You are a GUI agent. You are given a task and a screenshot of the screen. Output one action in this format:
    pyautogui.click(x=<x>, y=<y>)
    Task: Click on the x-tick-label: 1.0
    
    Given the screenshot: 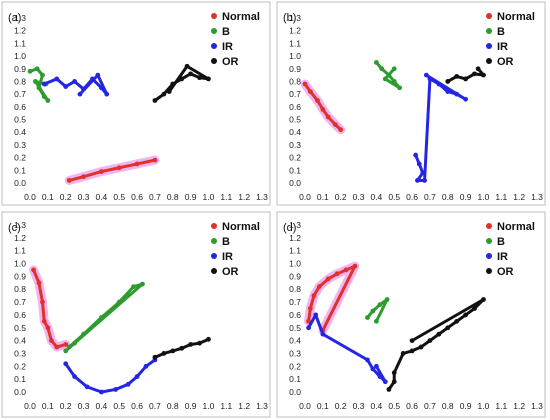 What is the action you would take?
    pyautogui.click(x=209, y=197)
    